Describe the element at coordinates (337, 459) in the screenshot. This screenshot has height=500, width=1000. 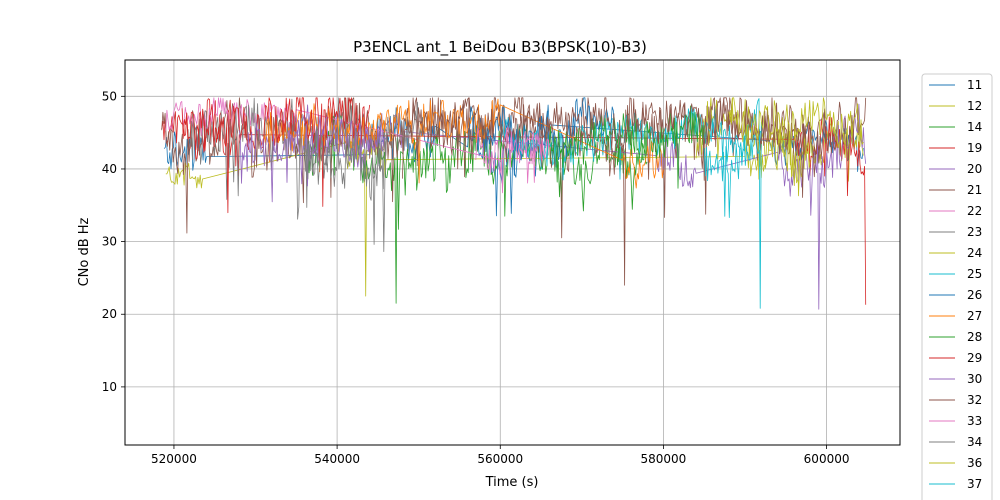
I see `x-tick-label: 540000` at that location.